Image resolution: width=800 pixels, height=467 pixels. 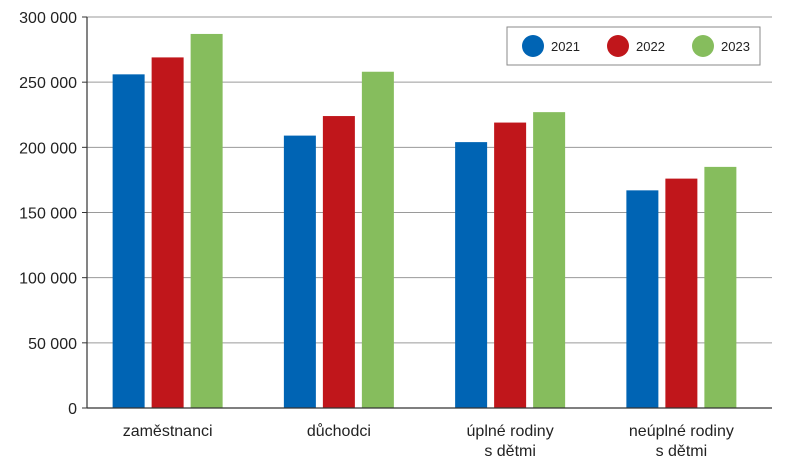 I want to click on y-tick-label: 150 000, so click(x=48, y=214).